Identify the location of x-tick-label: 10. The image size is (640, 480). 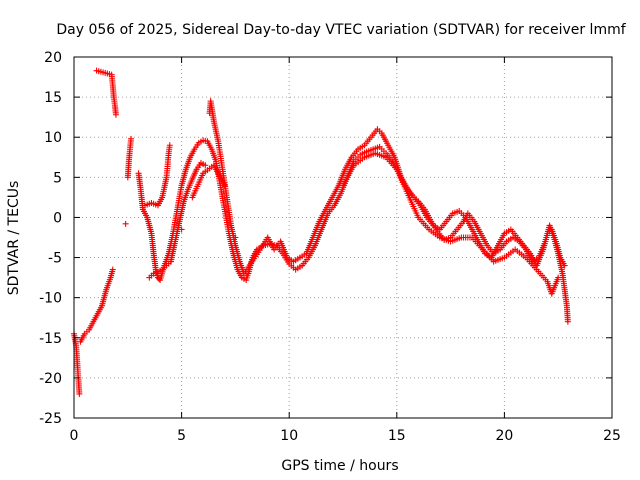
(289, 436).